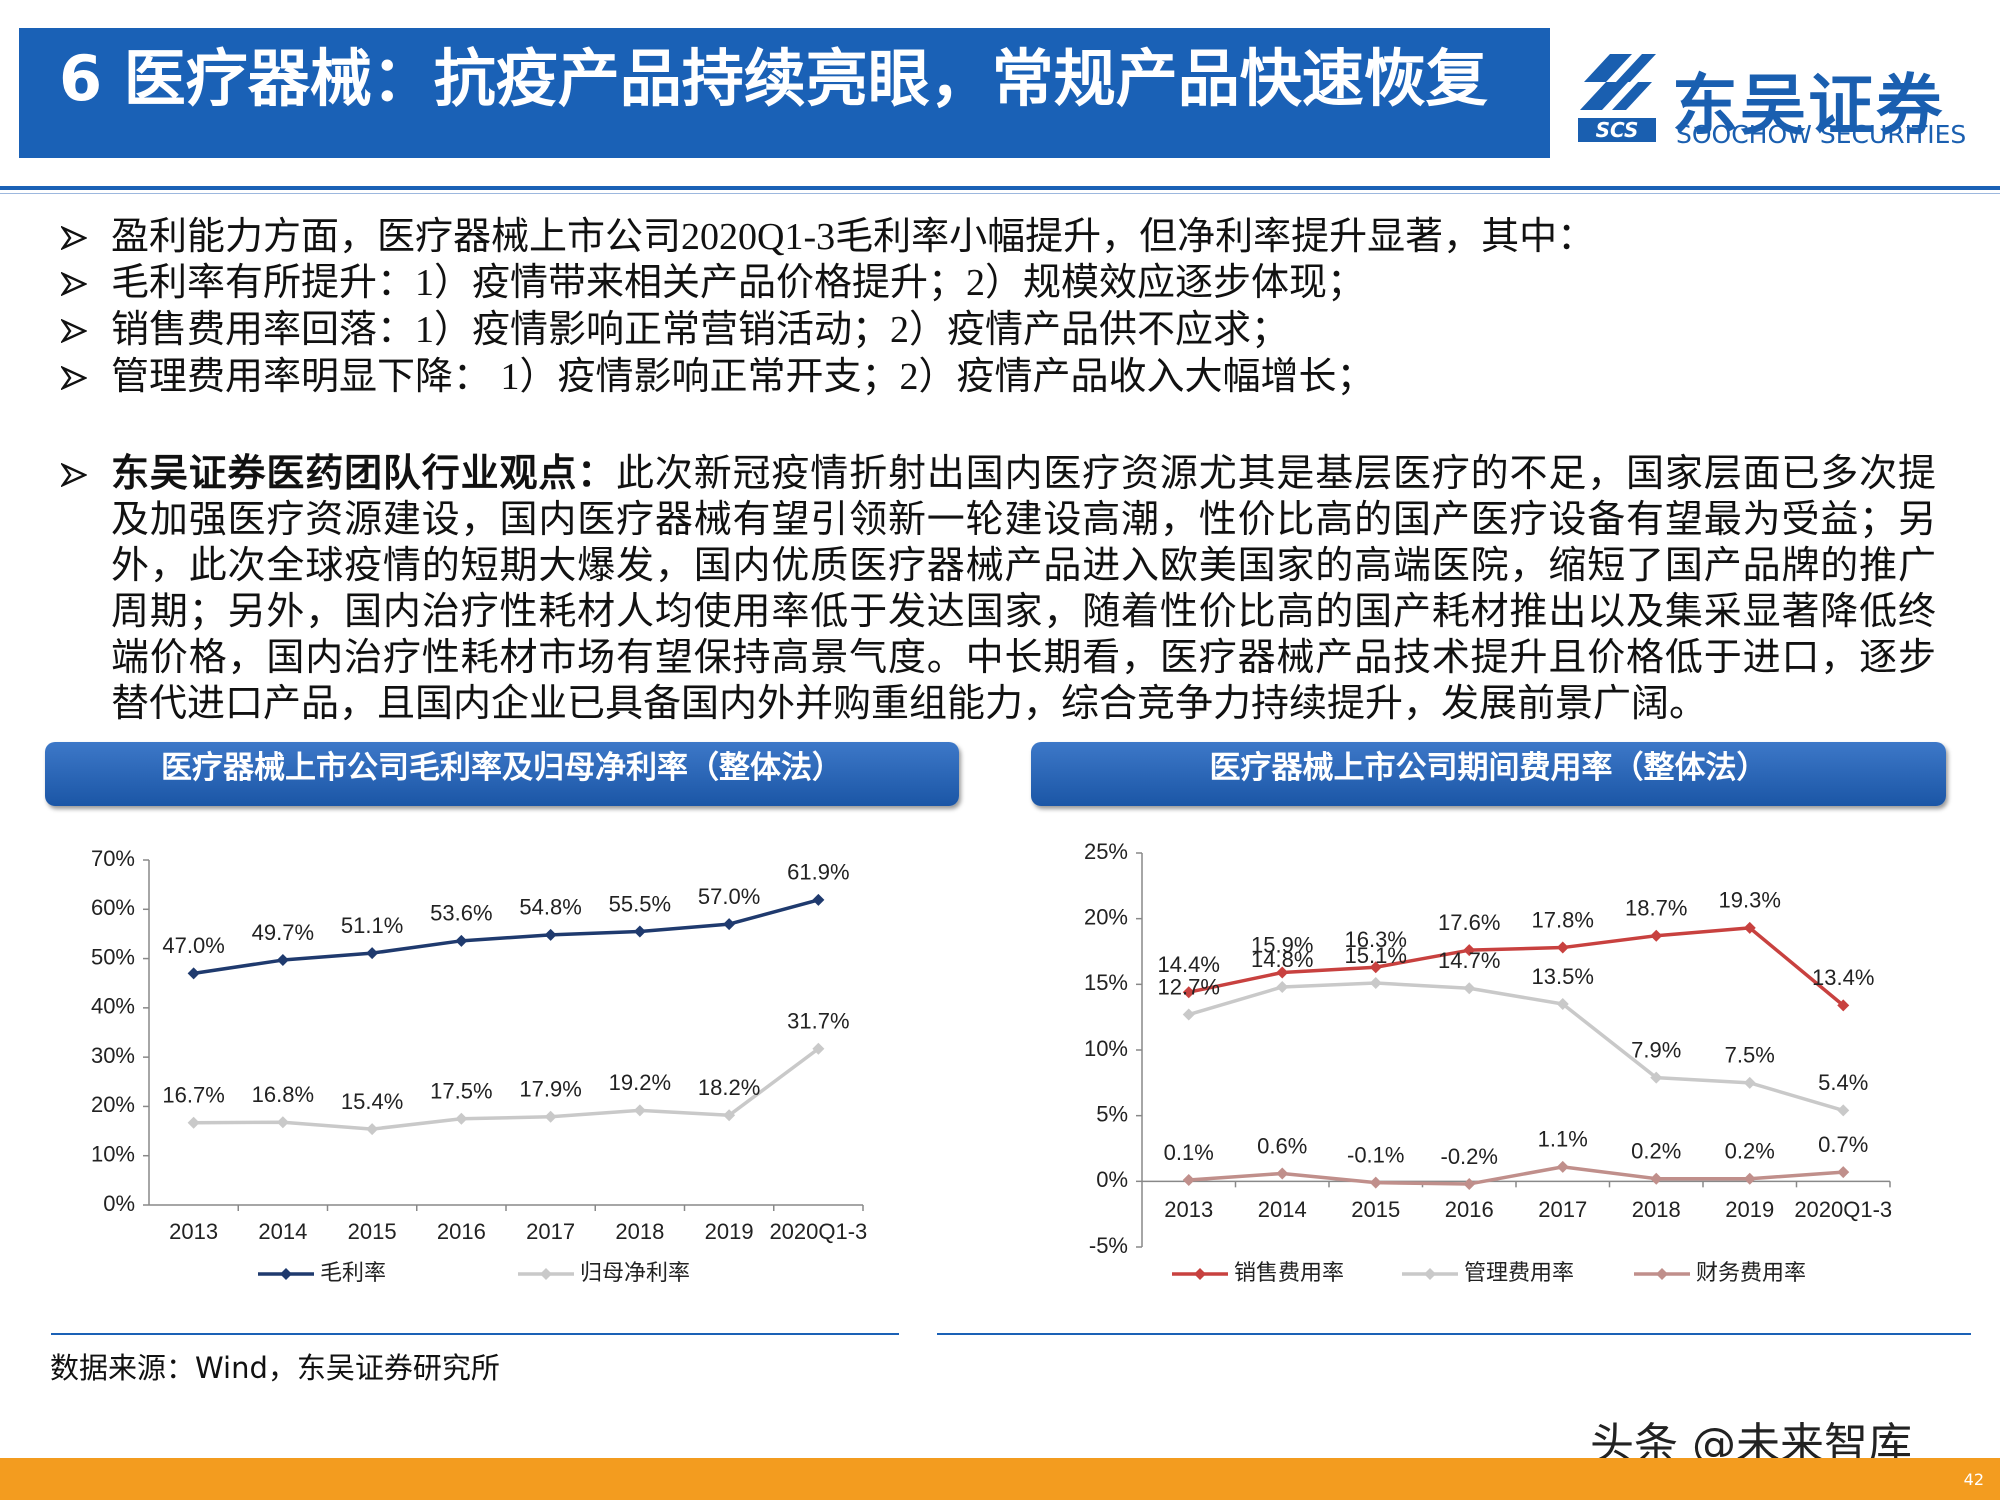 This screenshot has height=1500, width=2000. What do you see at coordinates (640, 1082) in the screenshot?
I see `data-label: 19.2%` at bounding box center [640, 1082].